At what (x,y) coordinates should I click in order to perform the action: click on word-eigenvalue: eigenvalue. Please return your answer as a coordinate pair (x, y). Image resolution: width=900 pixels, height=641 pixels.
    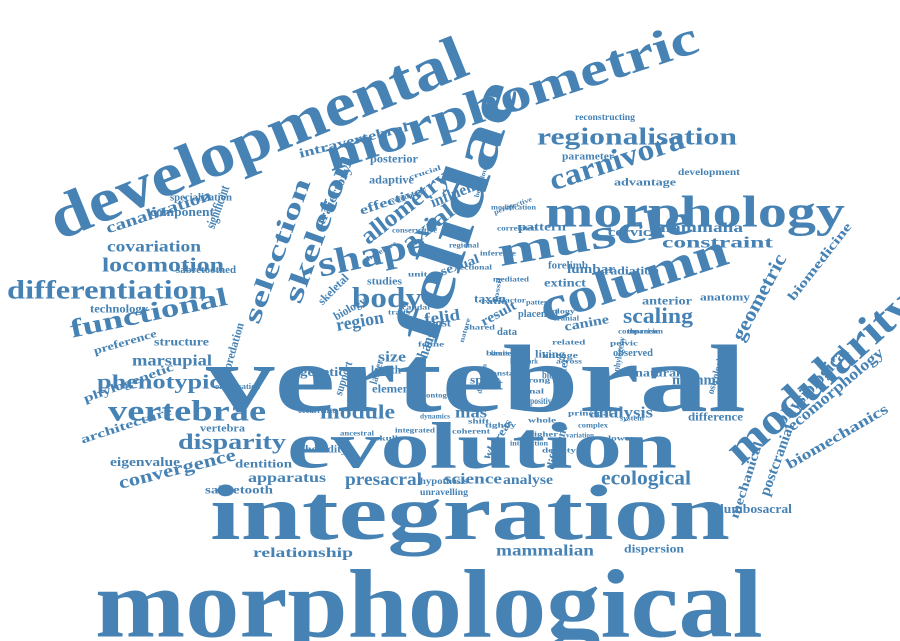
    Looking at the image, I should click on (145, 461).